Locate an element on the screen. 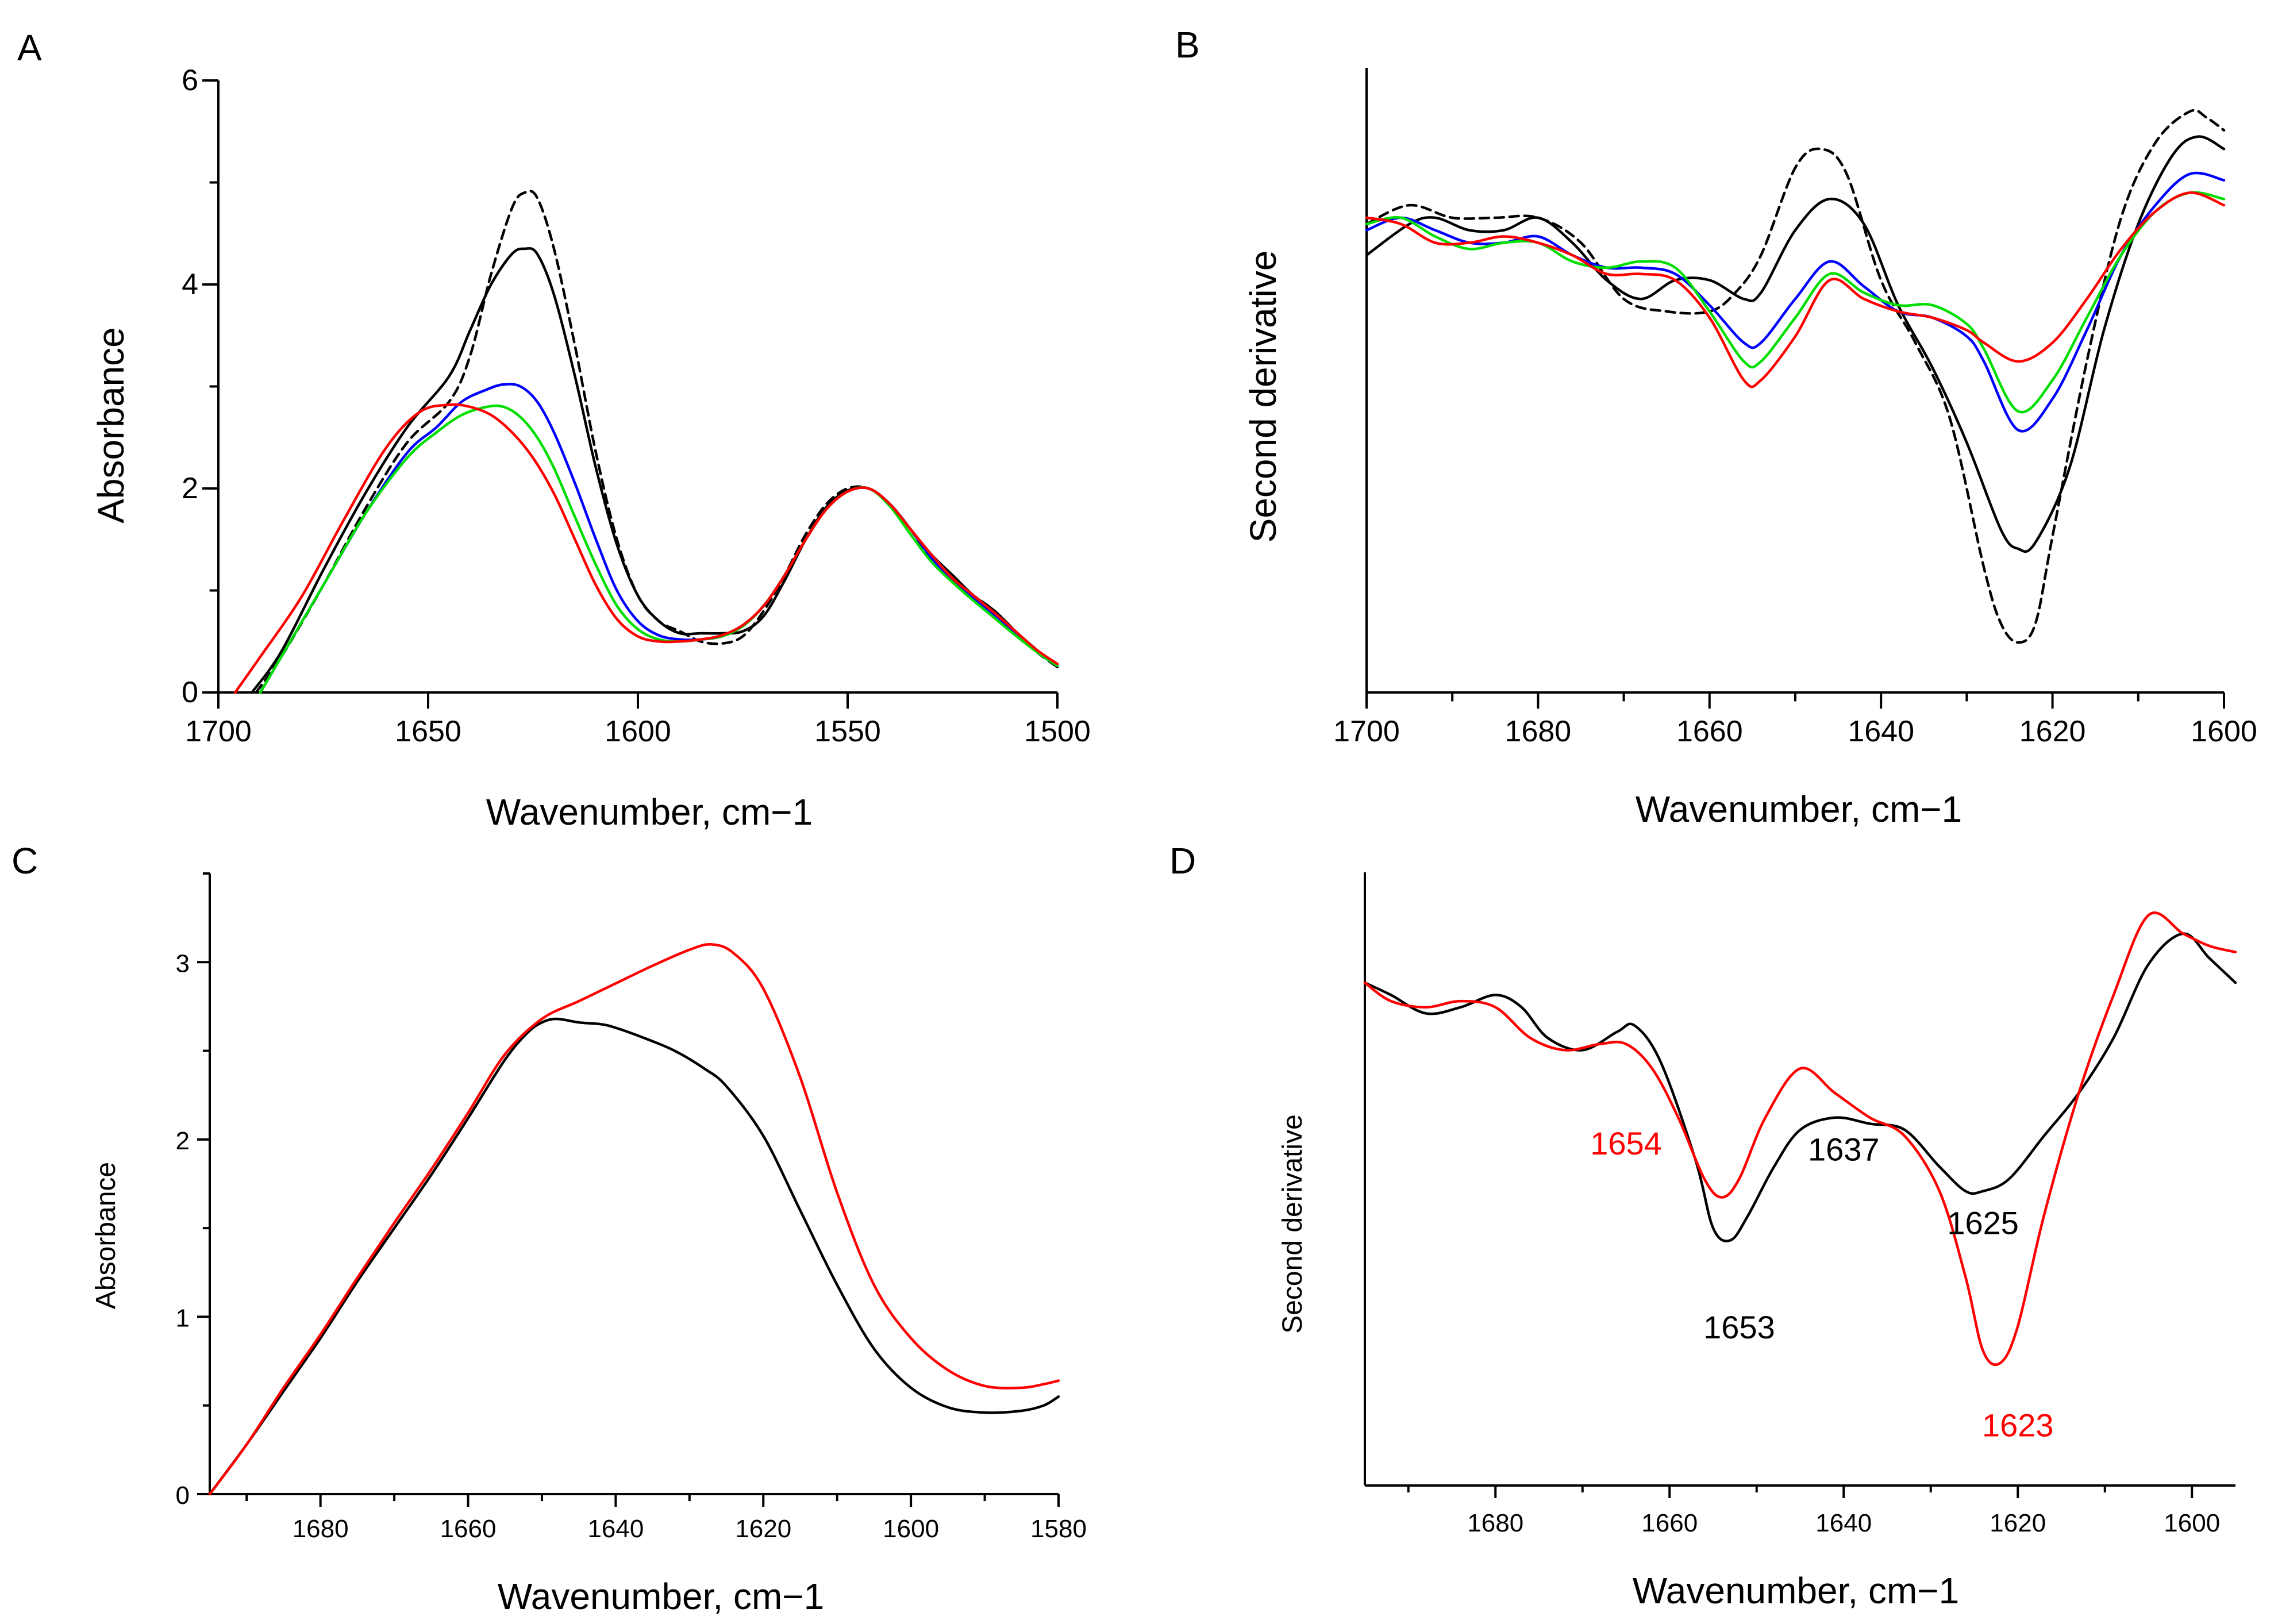 The image size is (2278, 1624). x-tick-label: 1550 is located at coordinates (847, 731).